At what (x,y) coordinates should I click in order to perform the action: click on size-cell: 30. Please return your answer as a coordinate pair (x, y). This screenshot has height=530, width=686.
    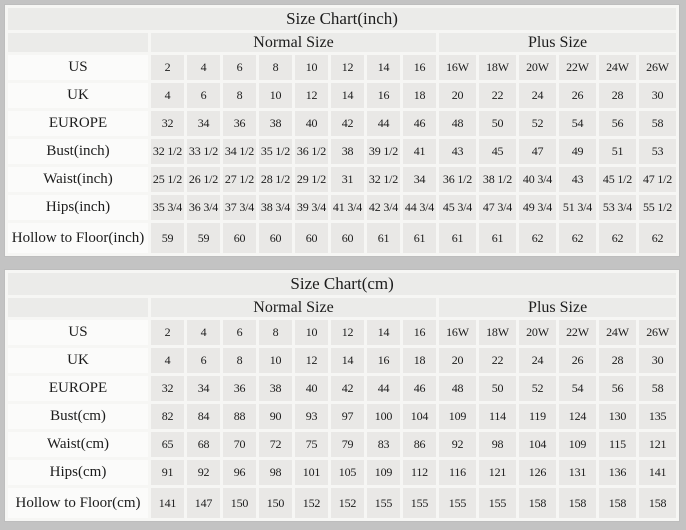
    Looking at the image, I should click on (658, 360).